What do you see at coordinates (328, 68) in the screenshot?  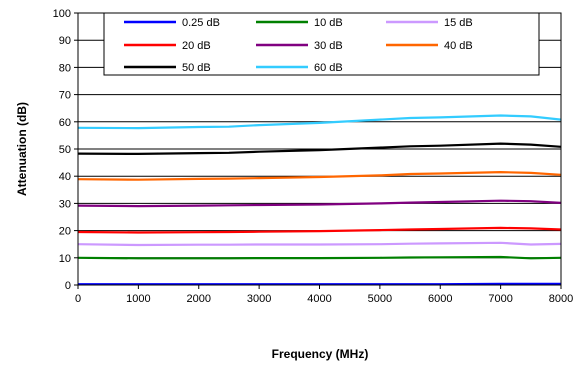 I see `legend-label: 60 dB` at bounding box center [328, 68].